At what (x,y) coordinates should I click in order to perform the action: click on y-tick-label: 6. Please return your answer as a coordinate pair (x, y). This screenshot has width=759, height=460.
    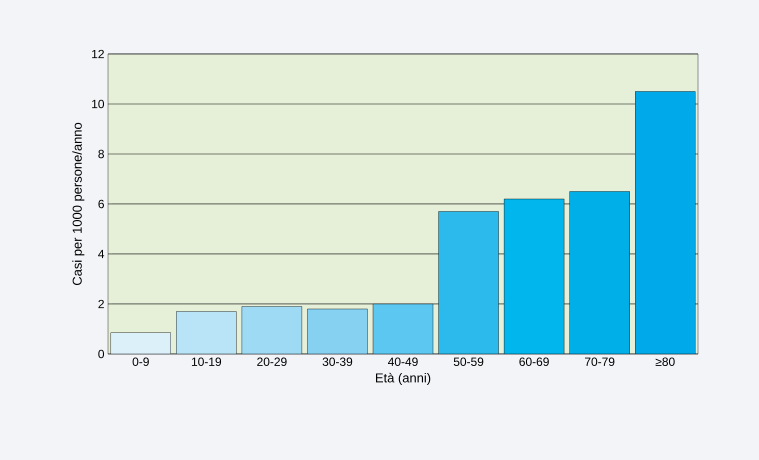
    Looking at the image, I should click on (101, 204).